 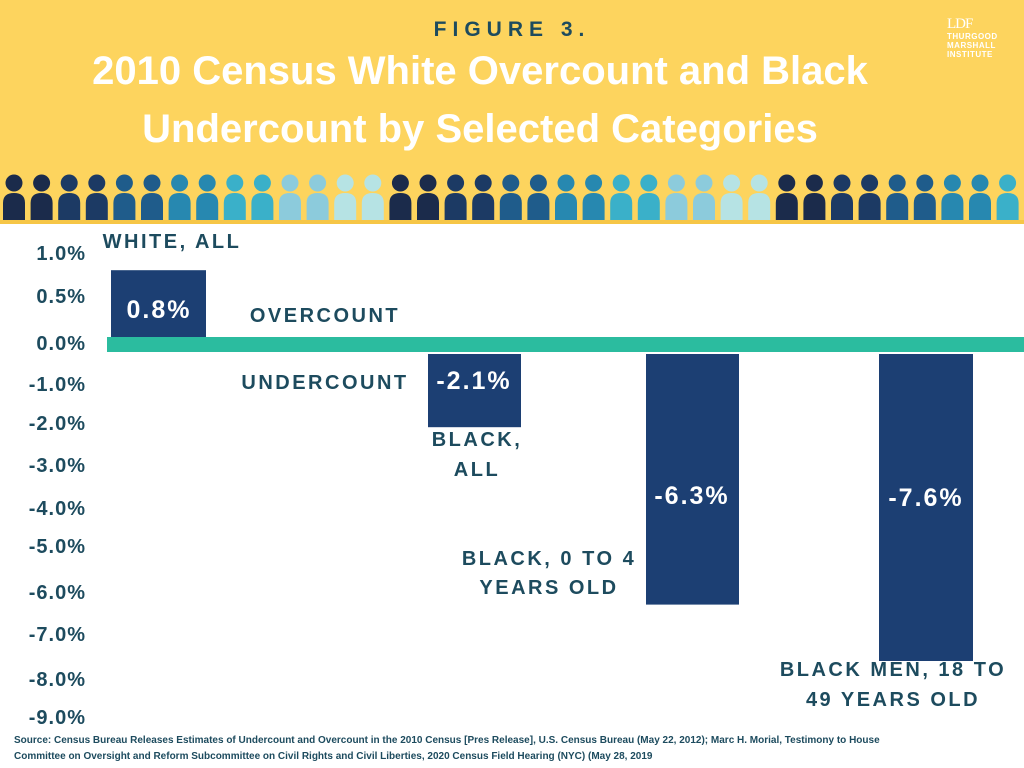 What do you see at coordinates (61, 254) in the screenshot?
I see `y-tick-label: 1.0%` at bounding box center [61, 254].